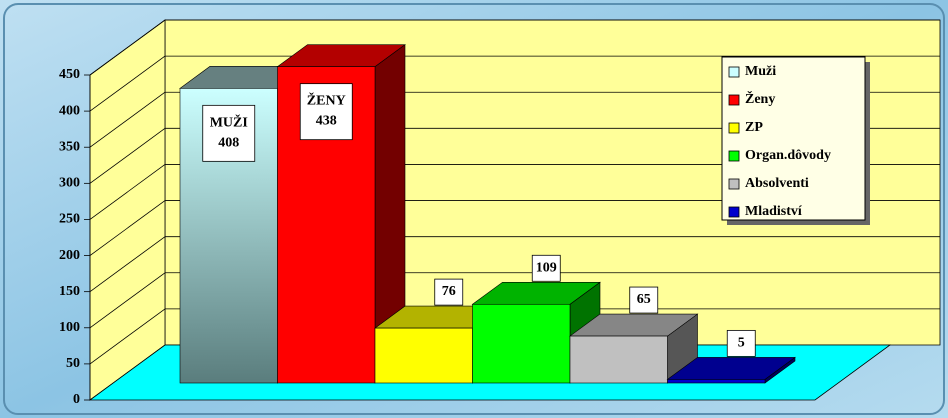 The width and height of the screenshot is (948, 418). I want to click on data-label: 76, so click(449, 291).